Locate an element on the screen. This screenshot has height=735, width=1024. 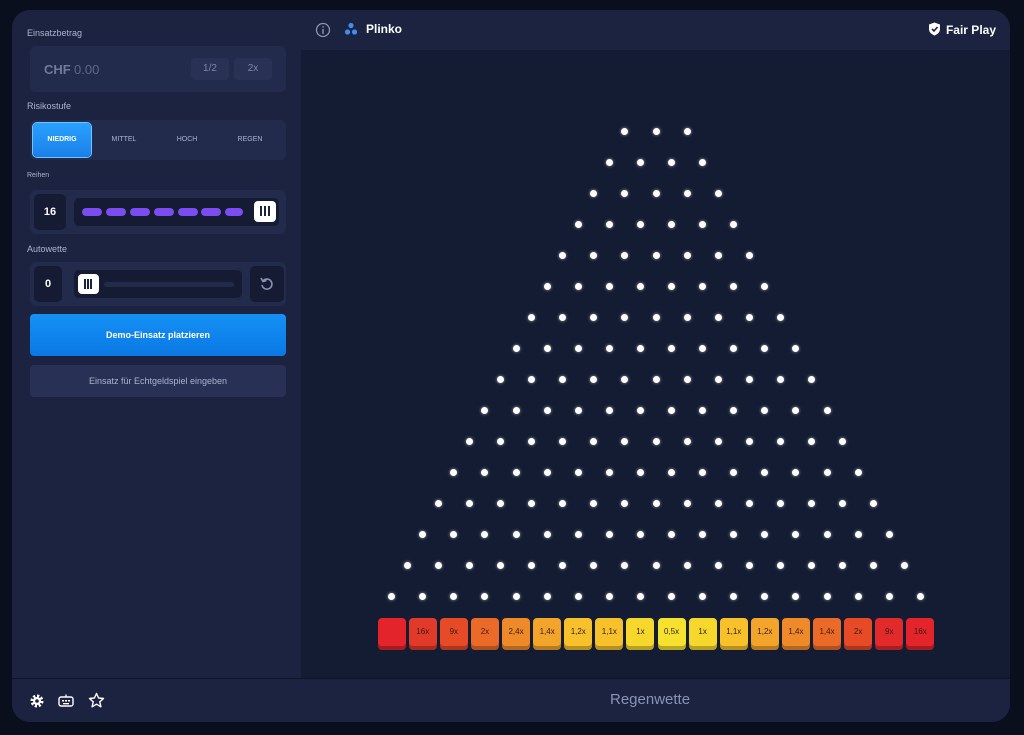
shield-check-icon is located at coordinates (934, 29).